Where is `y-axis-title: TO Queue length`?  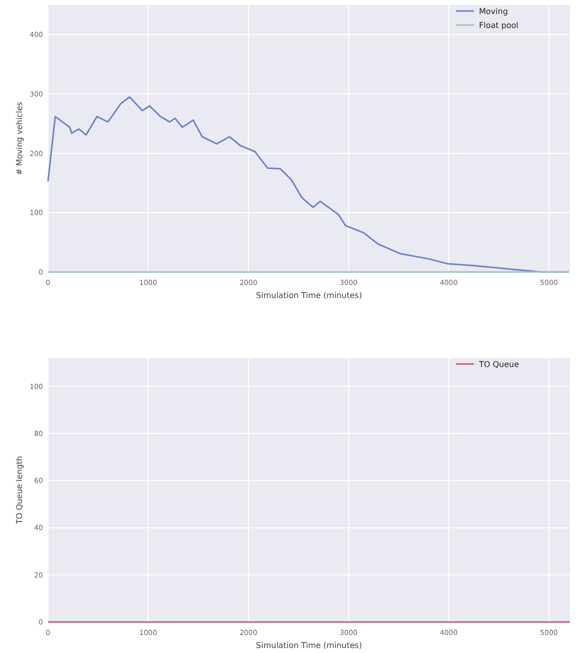
y-axis-title: TO Queue length is located at coordinates (19, 491).